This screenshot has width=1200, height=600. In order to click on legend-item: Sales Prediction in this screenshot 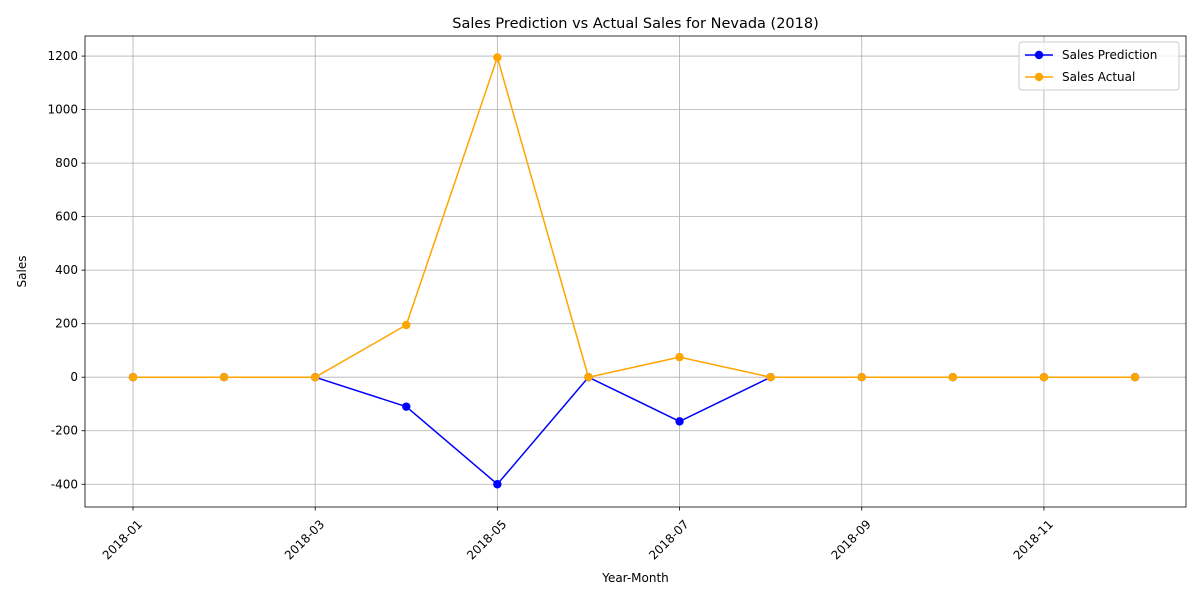, I will do `click(1091, 55)`.